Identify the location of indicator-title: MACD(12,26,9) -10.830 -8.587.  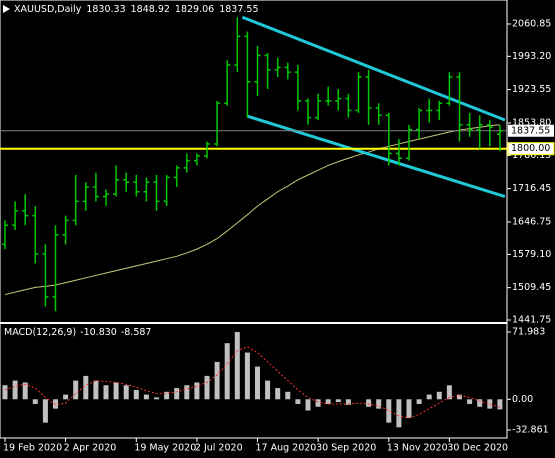
(77, 332).